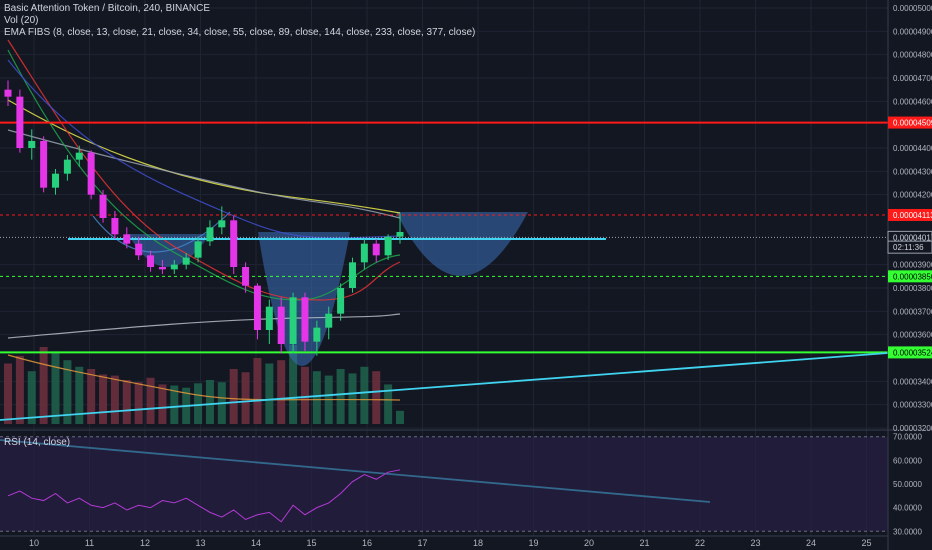 The width and height of the screenshot is (932, 550). Describe the element at coordinates (866, 543) in the screenshot. I see `time-tick-label: 25` at that location.